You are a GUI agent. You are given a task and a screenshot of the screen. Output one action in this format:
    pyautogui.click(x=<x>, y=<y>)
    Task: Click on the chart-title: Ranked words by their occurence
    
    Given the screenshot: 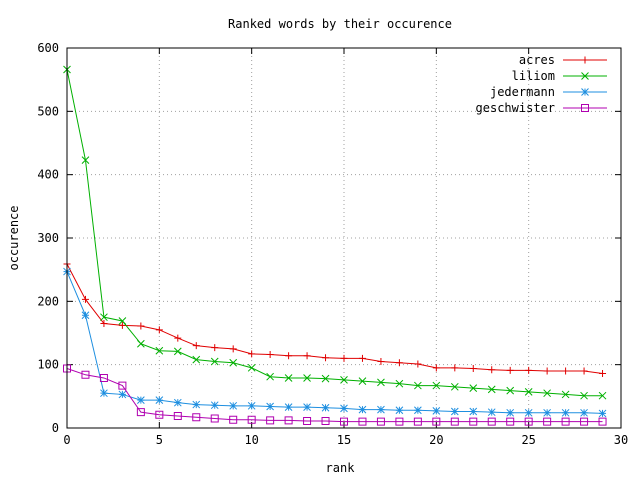 What is the action you would take?
    pyautogui.click(x=340, y=24)
    